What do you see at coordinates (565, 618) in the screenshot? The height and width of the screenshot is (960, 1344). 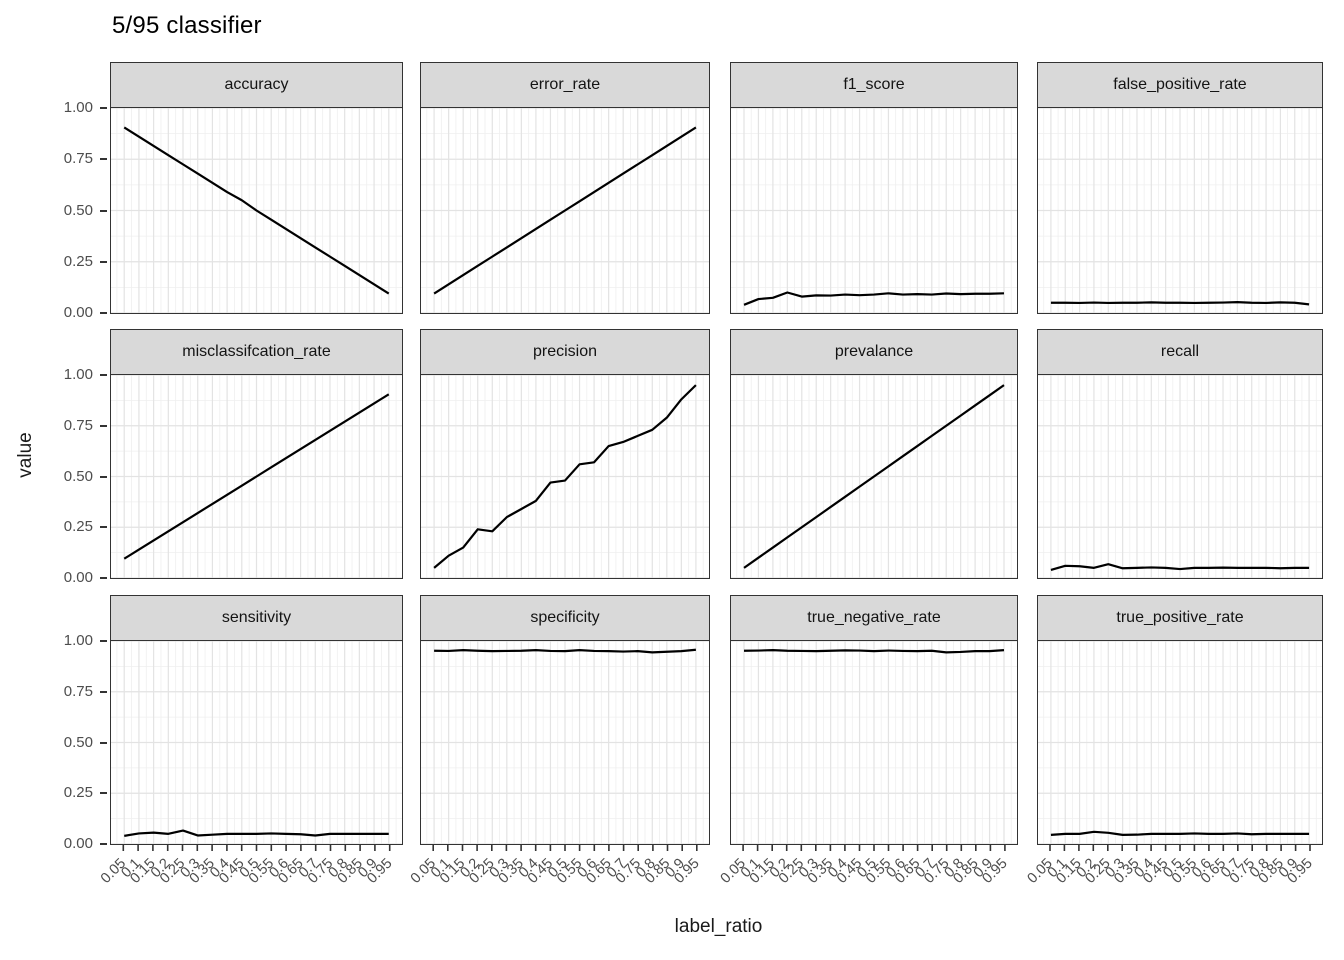 I see `facet-strip: specificity` at bounding box center [565, 618].